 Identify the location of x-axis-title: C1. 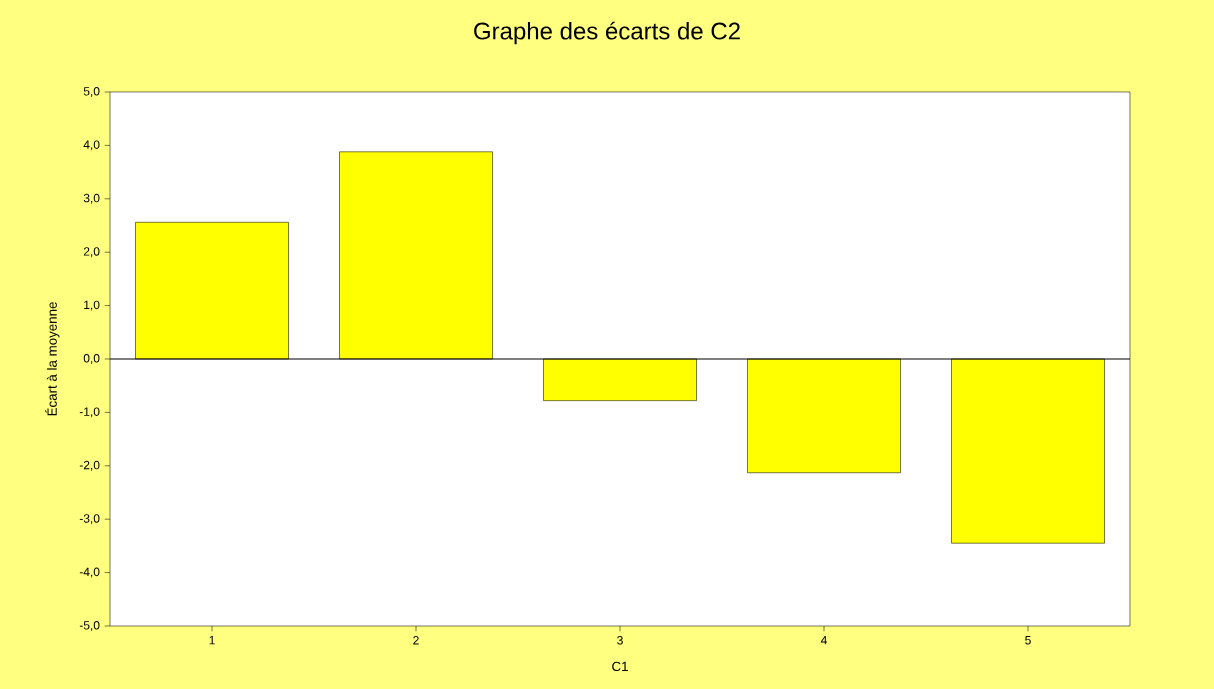
(620, 666).